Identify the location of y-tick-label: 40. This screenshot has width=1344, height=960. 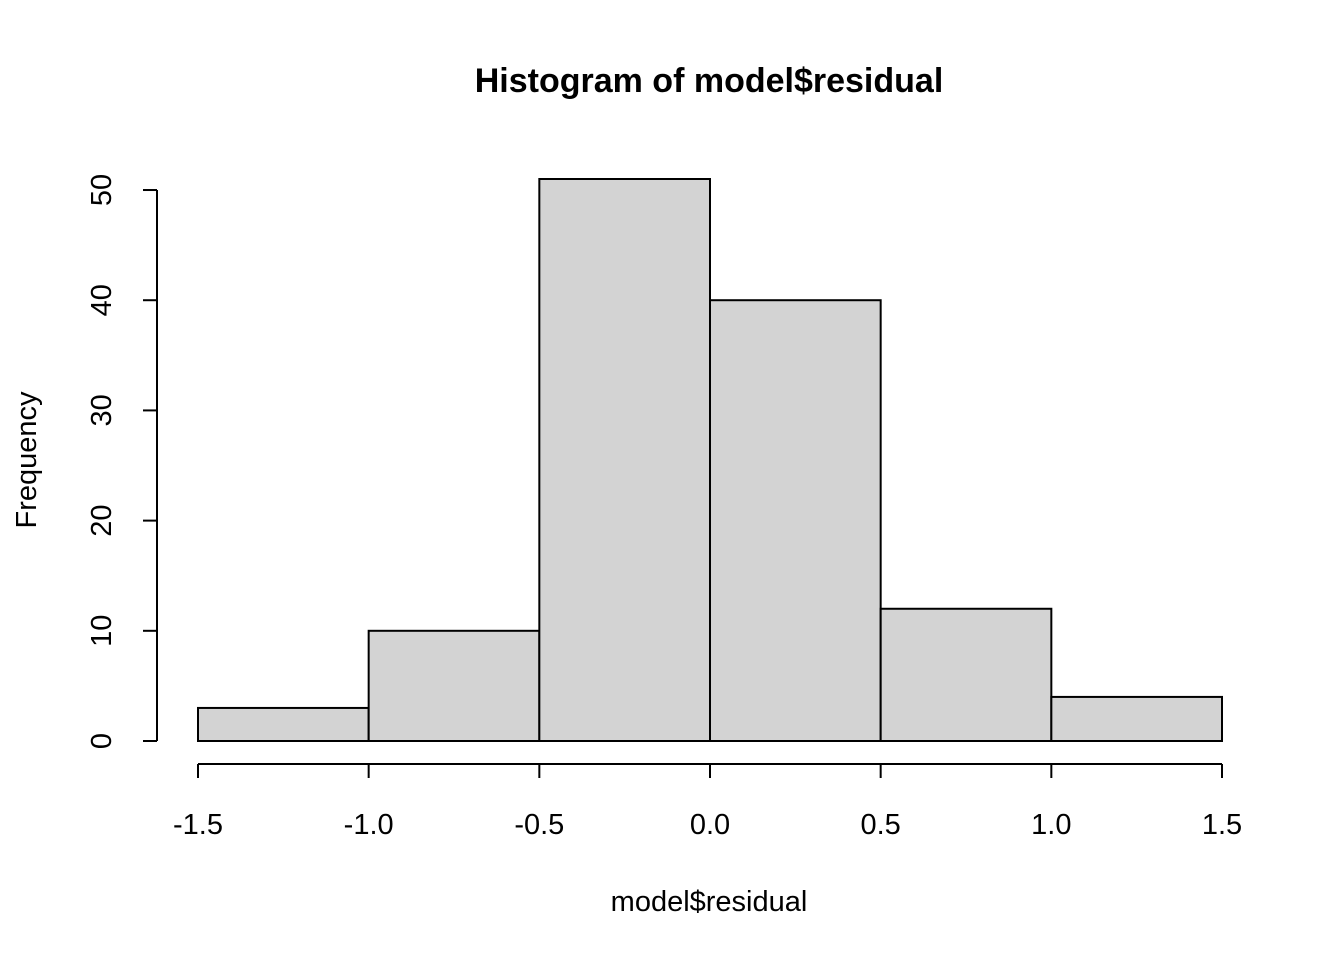
(102, 300).